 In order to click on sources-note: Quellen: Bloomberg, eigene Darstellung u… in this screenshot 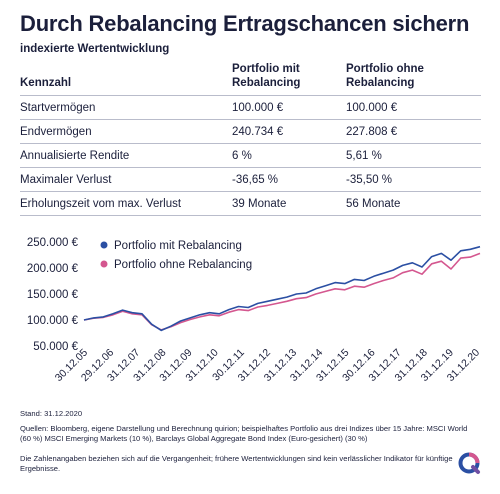, I will do `click(244, 433)`.